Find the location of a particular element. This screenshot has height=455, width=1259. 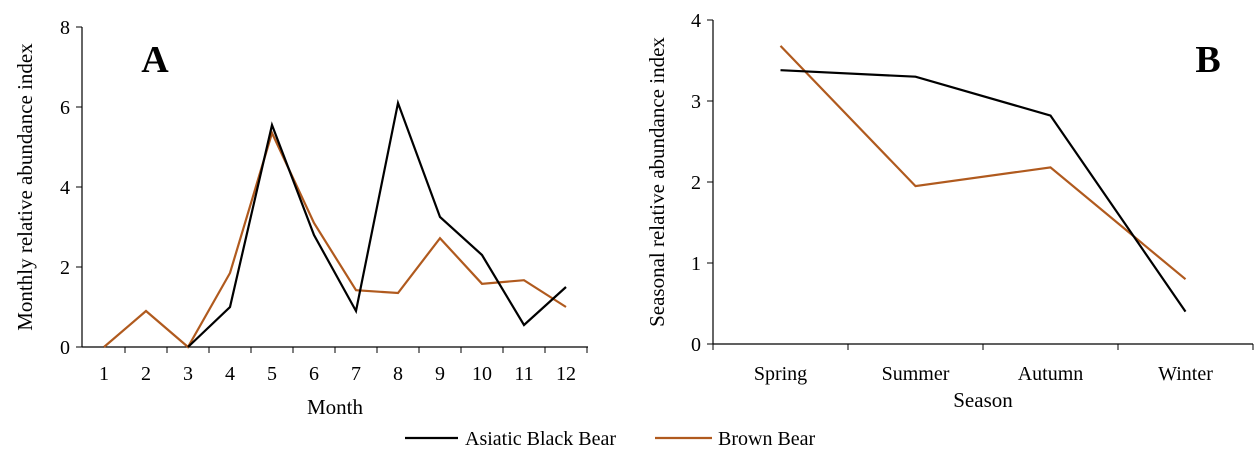

panel-label: A is located at coordinates (155, 60).